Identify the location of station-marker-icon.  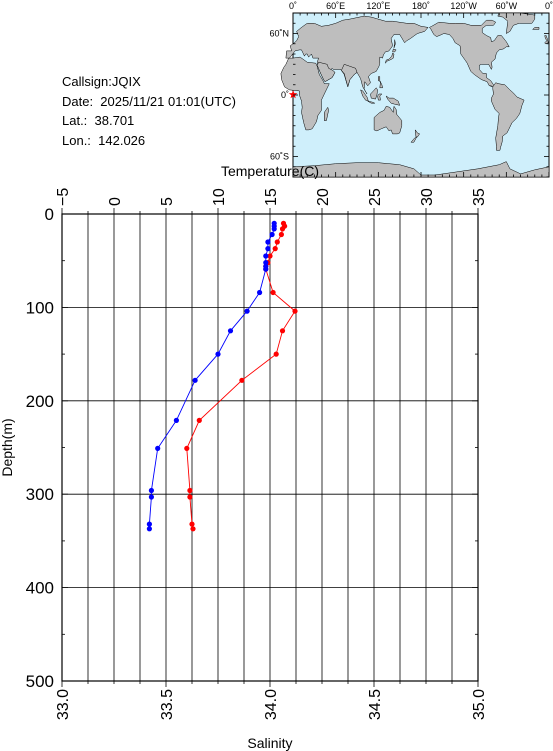
(293, 94).